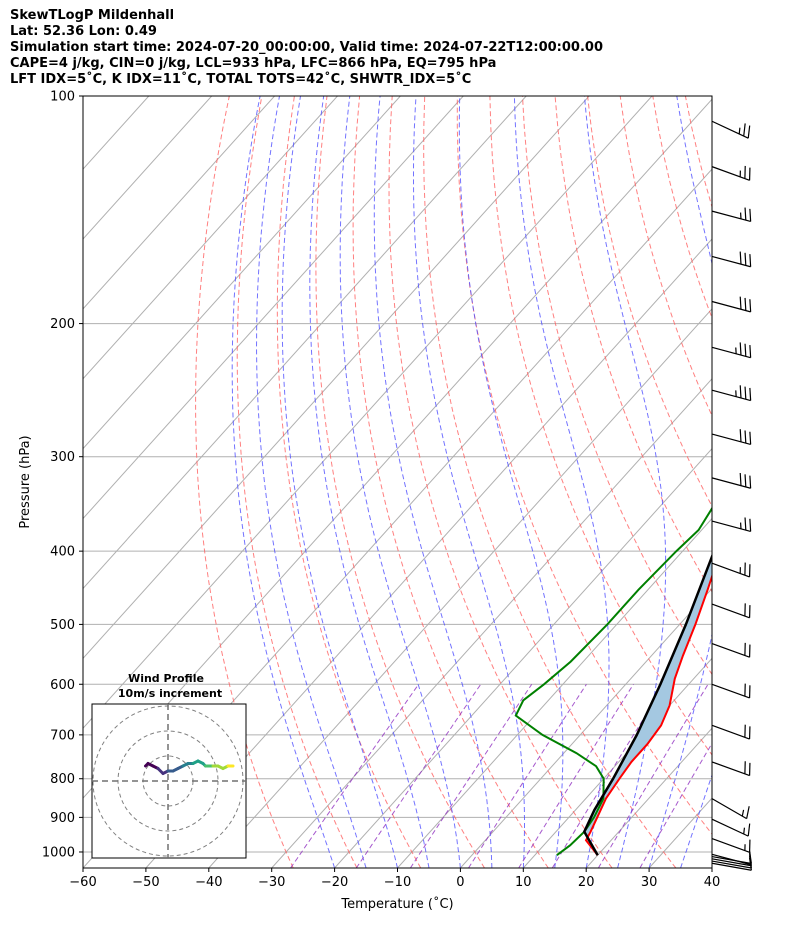 The height and width of the screenshot is (937, 794). What do you see at coordinates (460, 882) in the screenshot?
I see `x-tick-label: 0` at bounding box center [460, 882].